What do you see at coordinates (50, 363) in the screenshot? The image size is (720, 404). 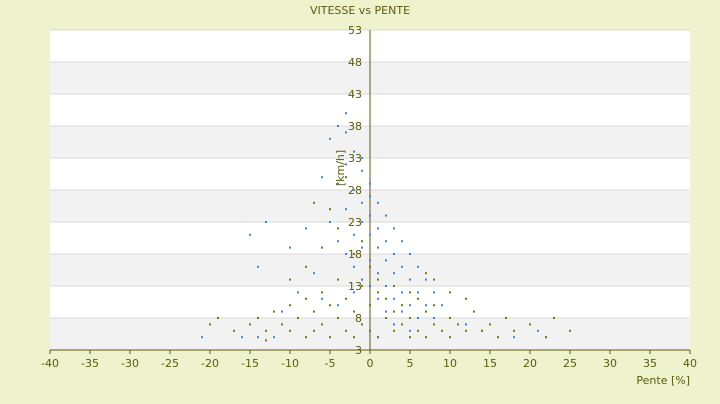 I see `x-tick-label: -40` at bounding box center [50, 363].